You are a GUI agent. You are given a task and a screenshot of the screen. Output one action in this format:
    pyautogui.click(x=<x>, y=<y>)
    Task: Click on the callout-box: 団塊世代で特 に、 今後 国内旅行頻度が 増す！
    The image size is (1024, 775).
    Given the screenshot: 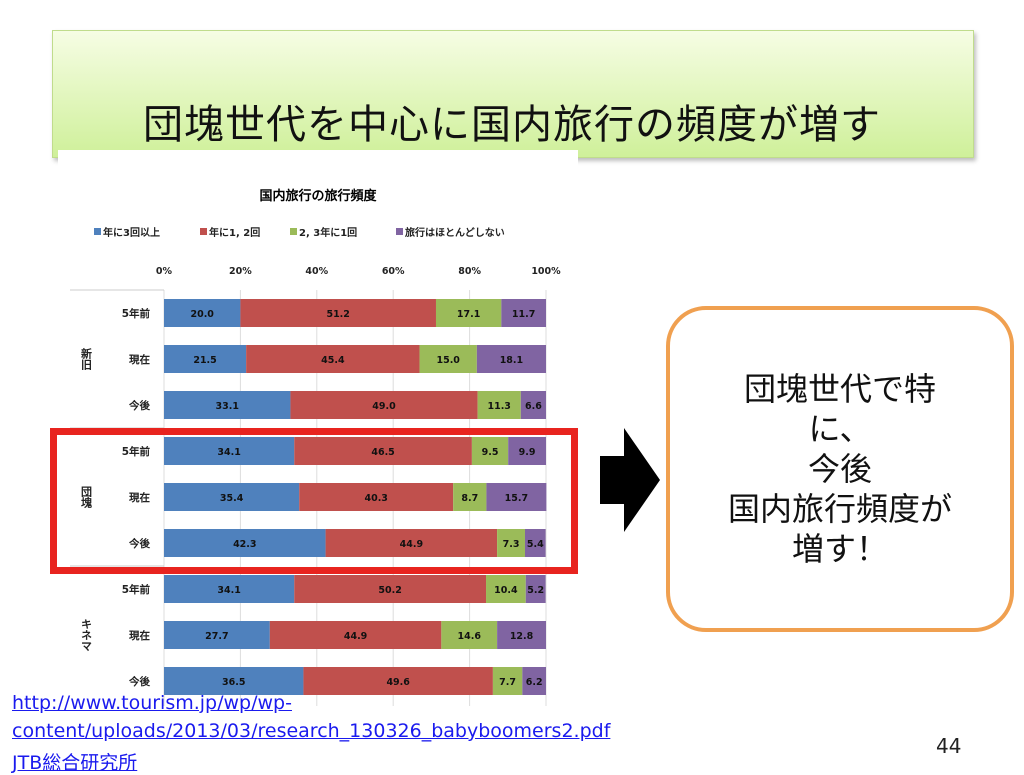 What is the action you would take?
    pyautogui.click(x=840, y=469)
    